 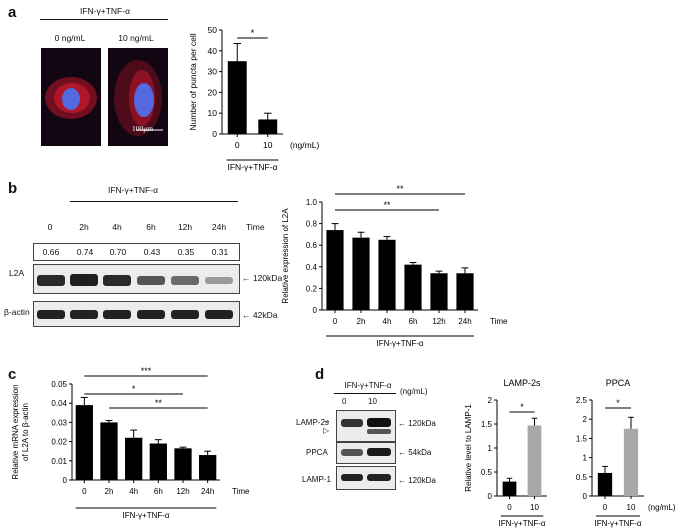 What do you see at coordinates (522, 383) in the screenshot?
I see `chart-title: LAMP-2s` at bounding box center [522, 383].